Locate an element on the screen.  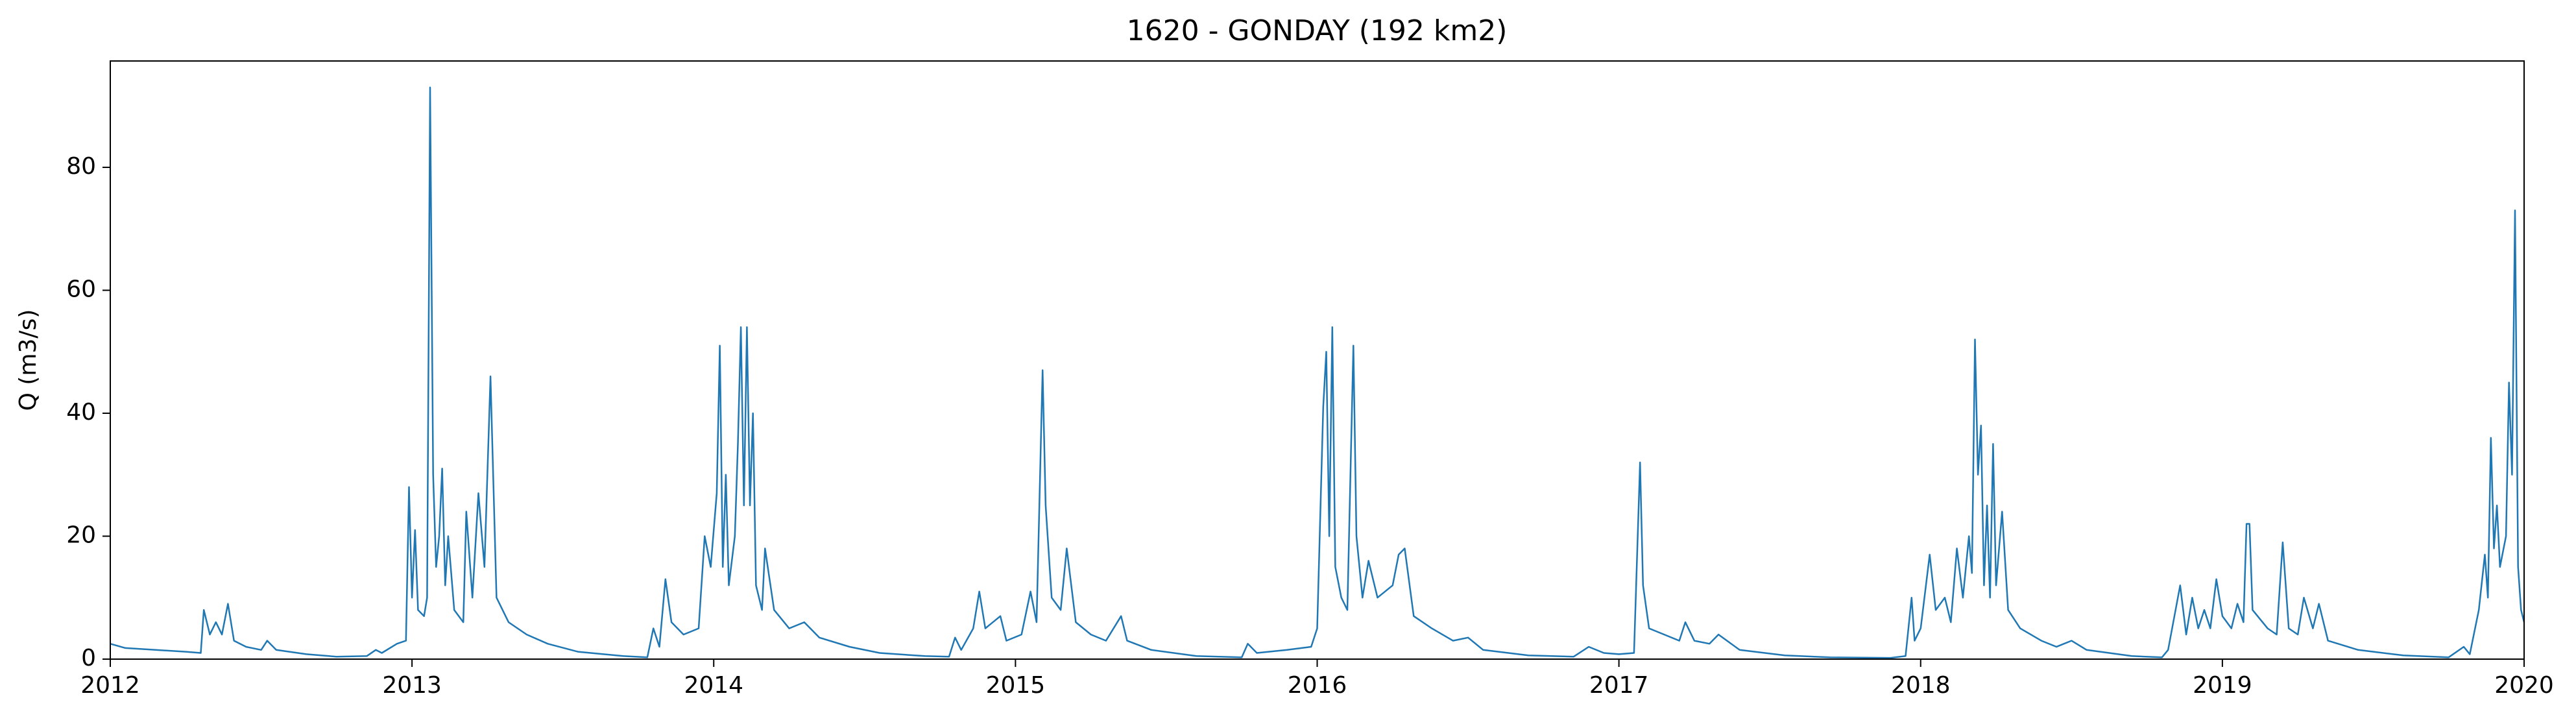
y-tick-label: 40 is located at coordinates (81, 412).